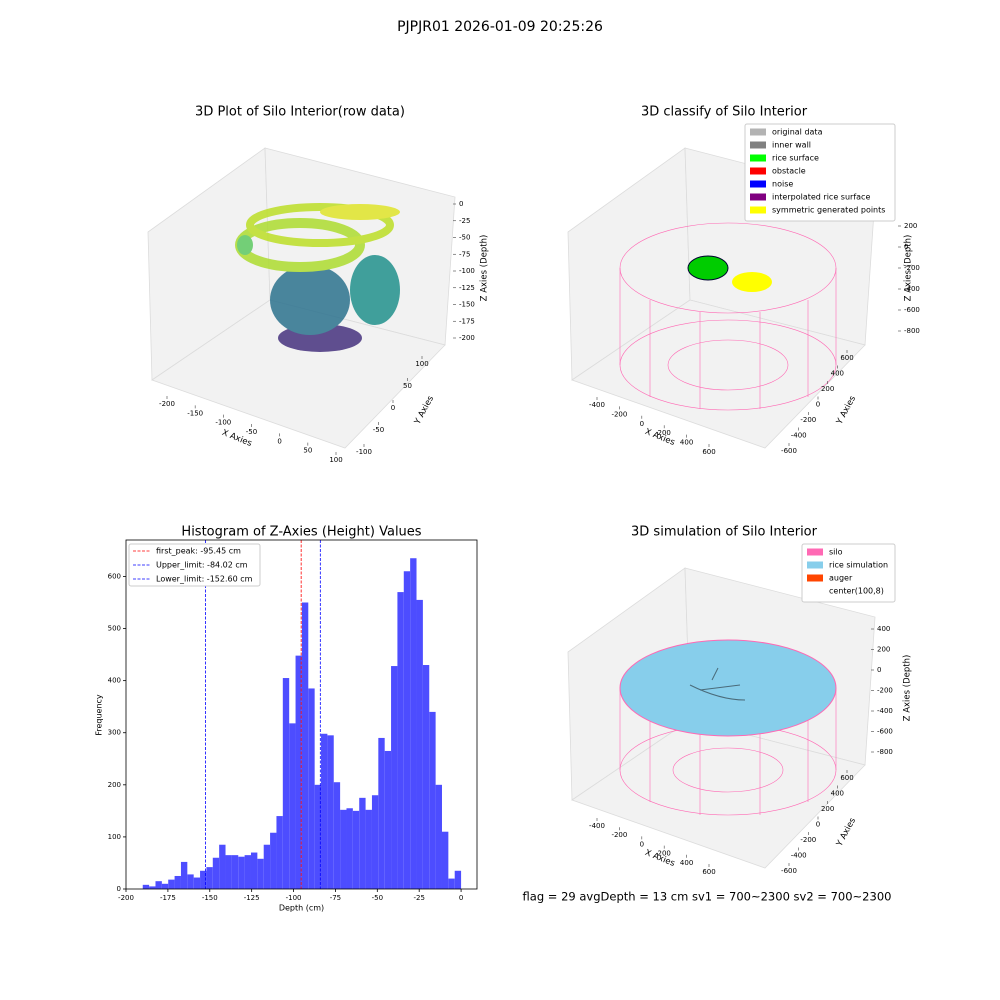 The width and height of the screenshot is (1000, 1000). Describe the element at coordinates (378, 430) in the screenshot. I see `y-tick-label: -50` at that location.